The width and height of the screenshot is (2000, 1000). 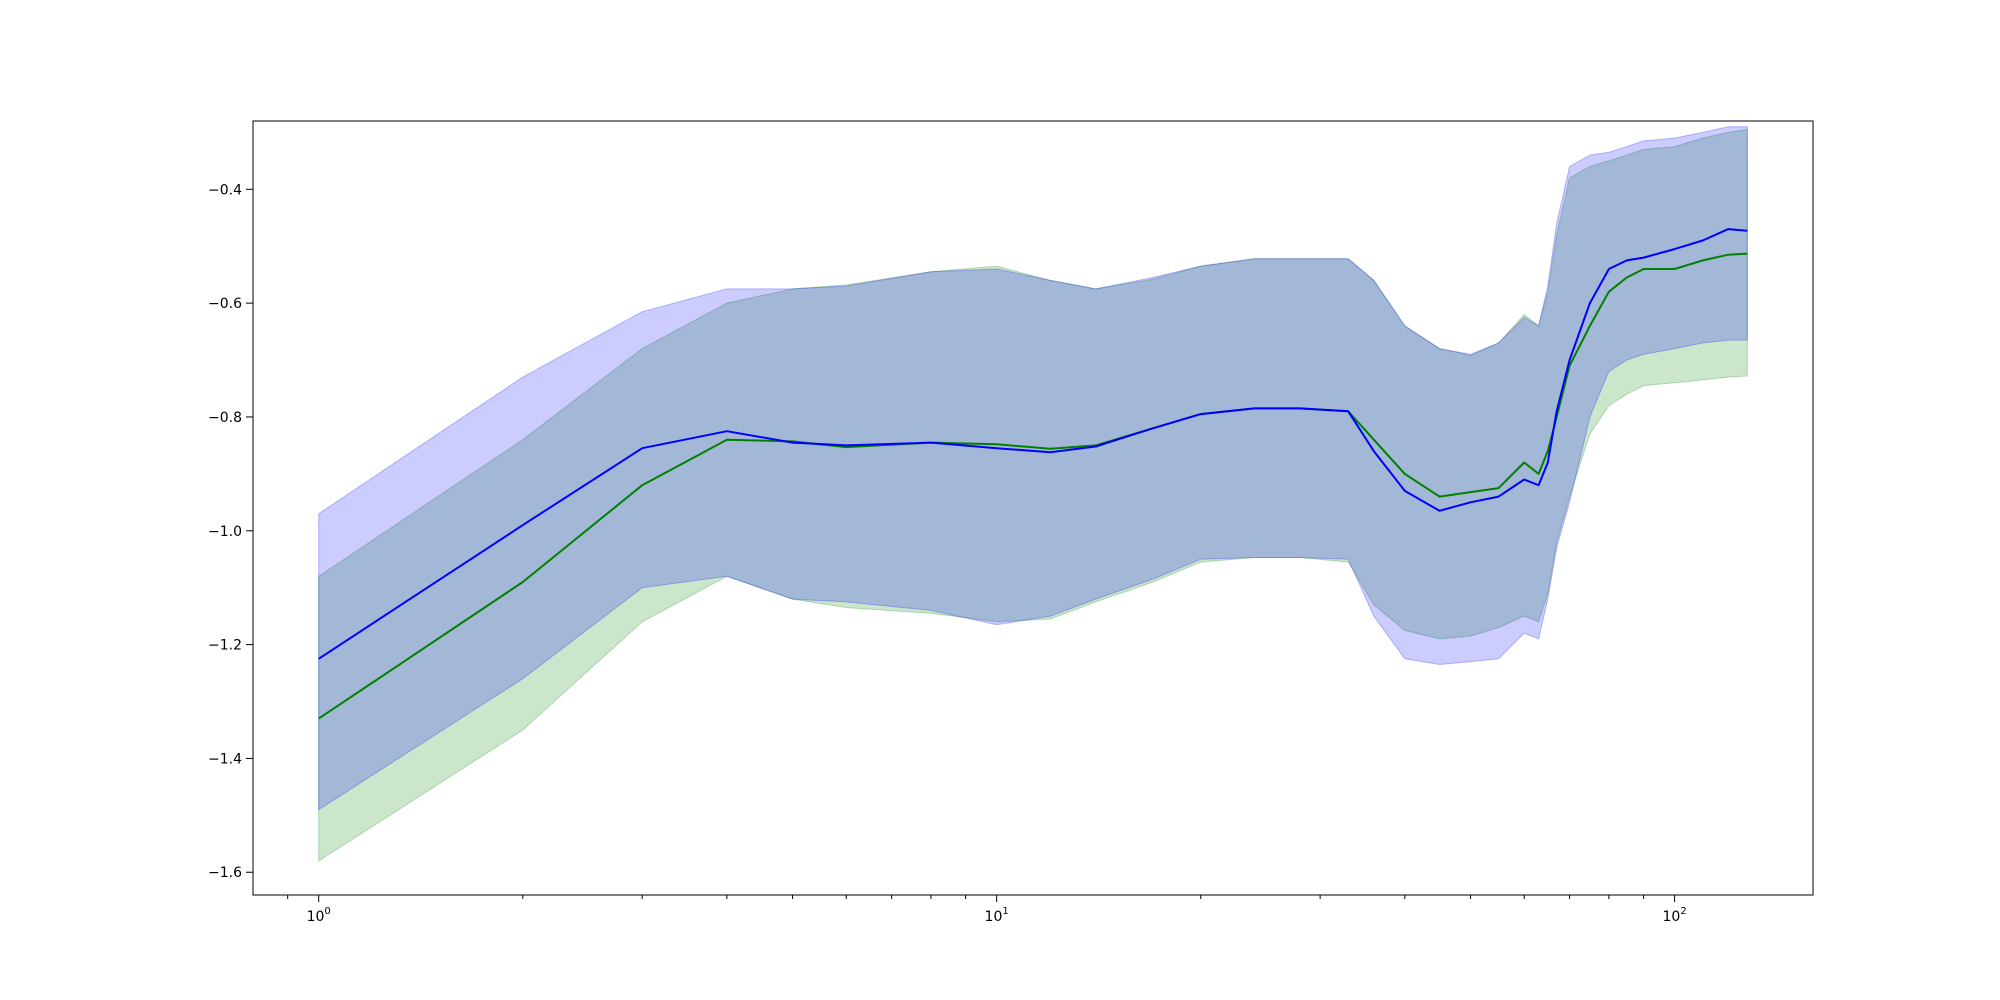 What do you see at coordinates (225, 532) in the screenshot?
I see `y-tick-label: −1.0` at bounding box center [225, 532].